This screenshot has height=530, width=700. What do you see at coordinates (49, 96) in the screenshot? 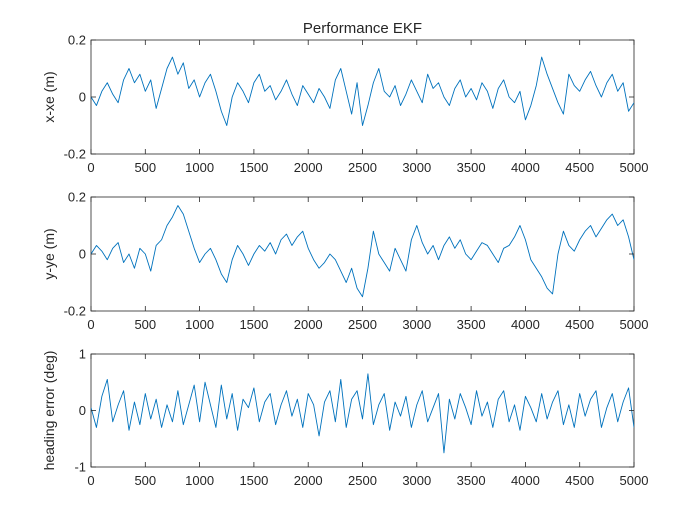
I see `y-axis-label: x-xe (m)` at bounding box center [49, 96].